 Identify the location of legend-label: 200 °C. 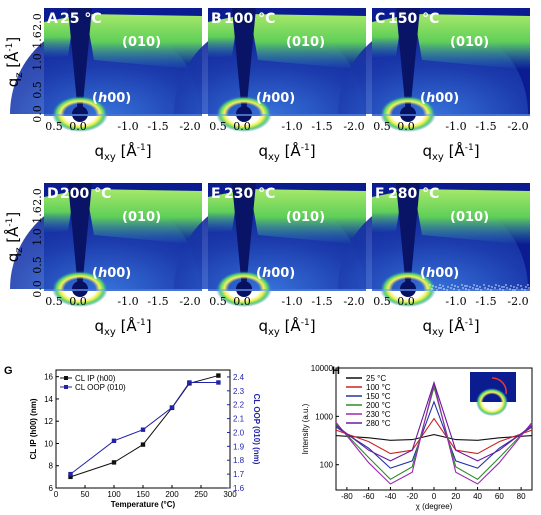
(378, 405).